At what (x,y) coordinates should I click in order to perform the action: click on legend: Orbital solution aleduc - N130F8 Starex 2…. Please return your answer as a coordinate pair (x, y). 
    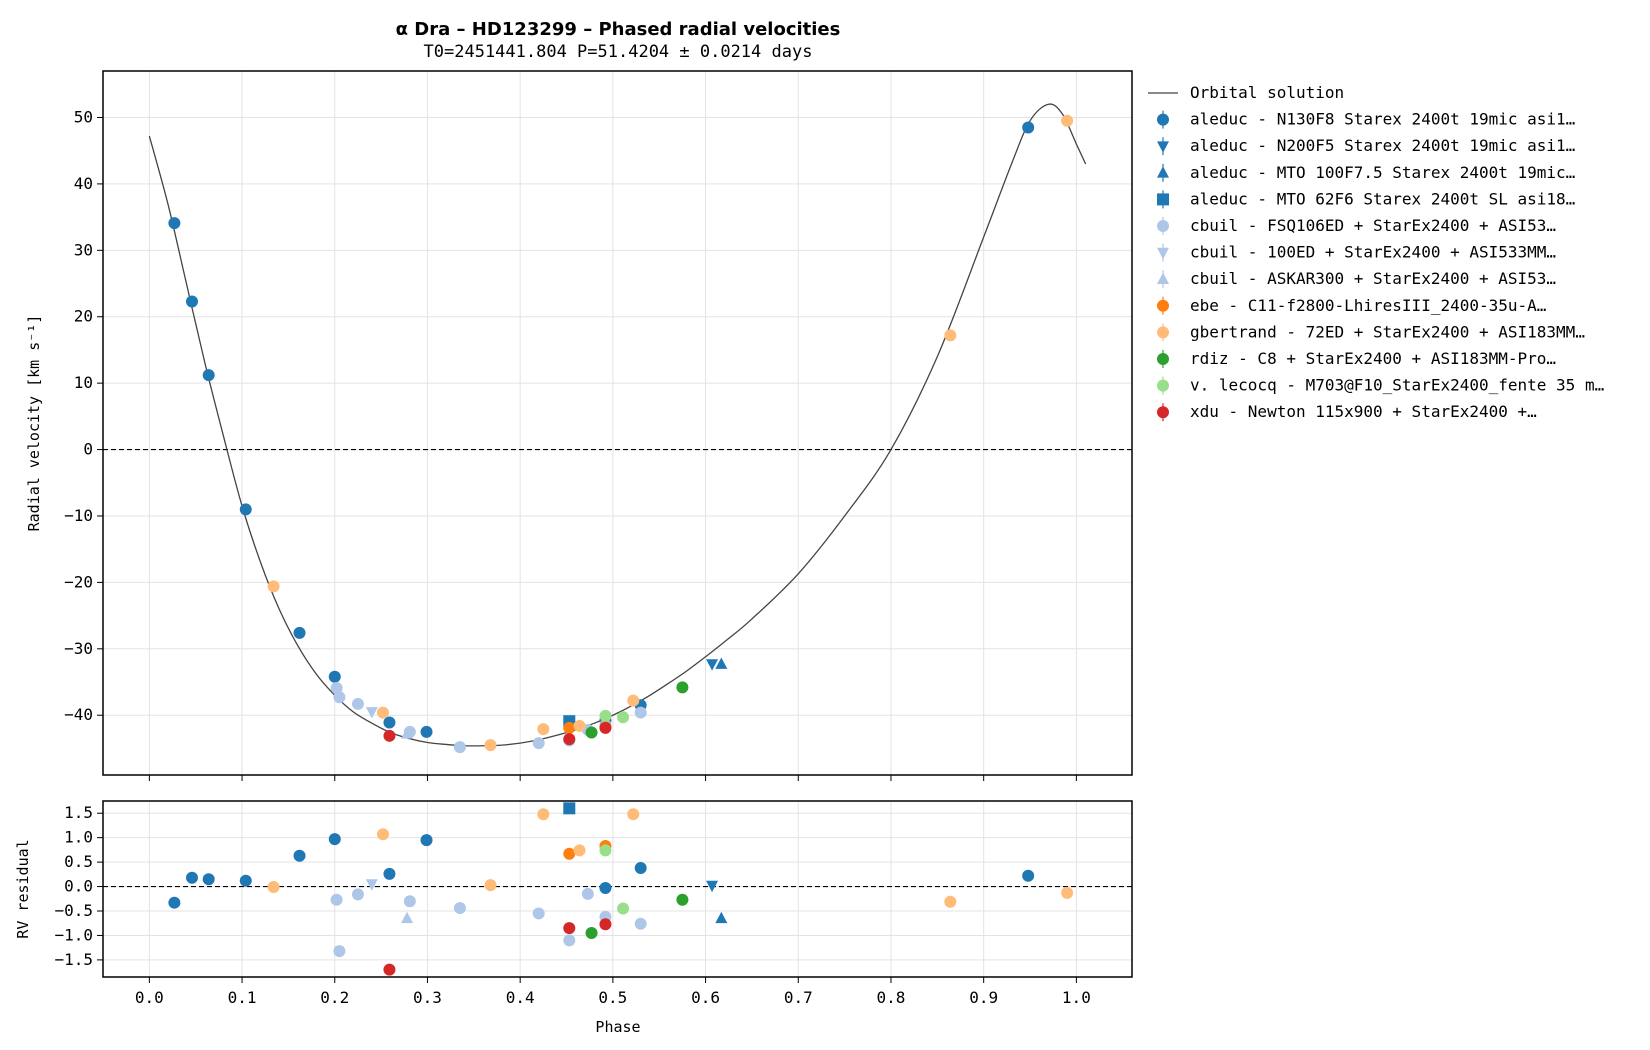
    Looking at the image, I should click on (1376, 252).